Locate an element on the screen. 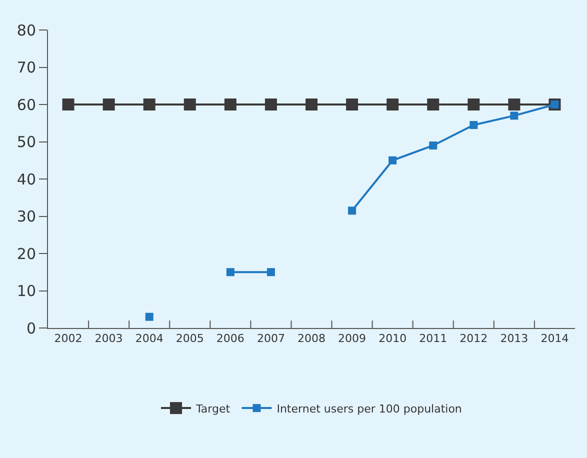 The height and width of the screenshot is (458, 587). x-tick-label: 2005 is located at coordinates (190, 339).